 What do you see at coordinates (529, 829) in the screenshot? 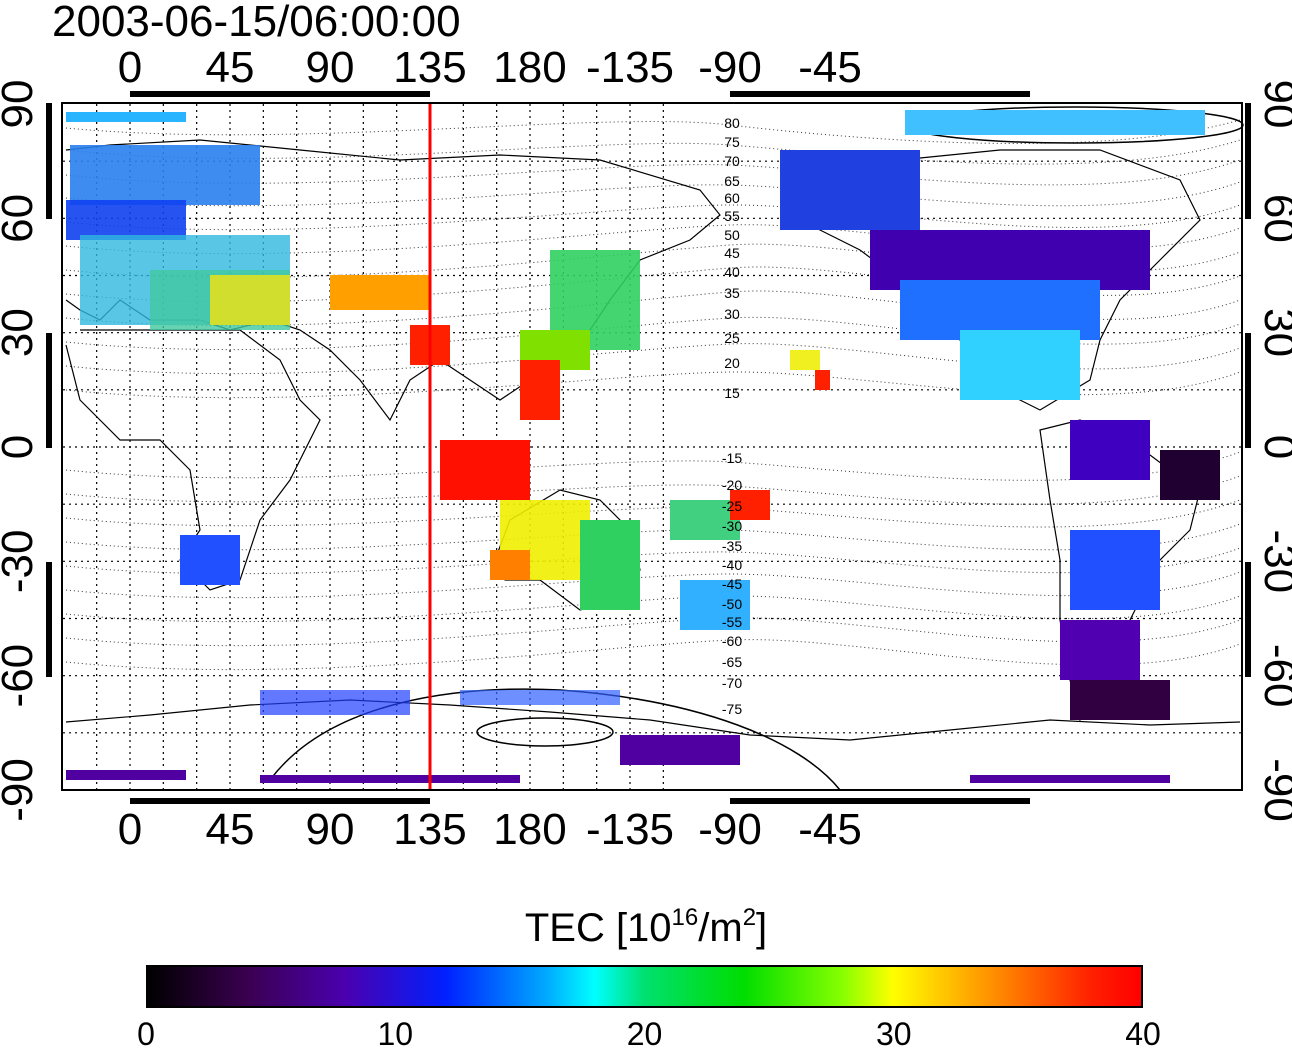
I see `x-tick-bottom-label: 180` at bounding box center [529, 829].